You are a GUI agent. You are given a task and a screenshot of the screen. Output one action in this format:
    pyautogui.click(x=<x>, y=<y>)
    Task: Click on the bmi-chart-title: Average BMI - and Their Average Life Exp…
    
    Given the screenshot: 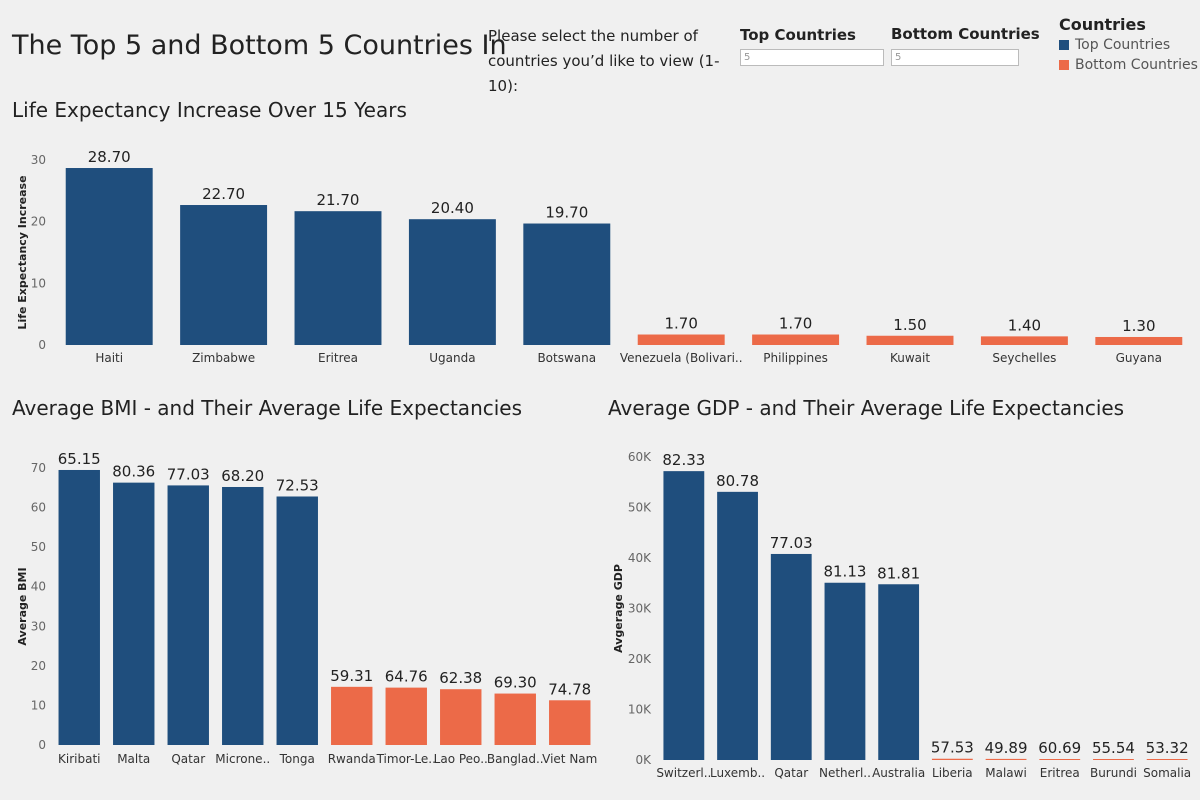 What is the action you would take?
    pyautogui.click(x=267, y=408)
    